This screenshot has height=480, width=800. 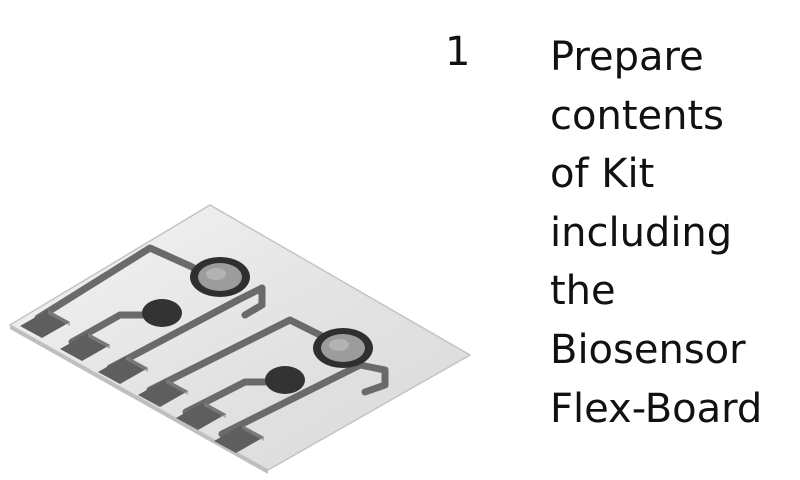 I want to click on sensor-1-reference-electrode, so click(x=162, y=313).